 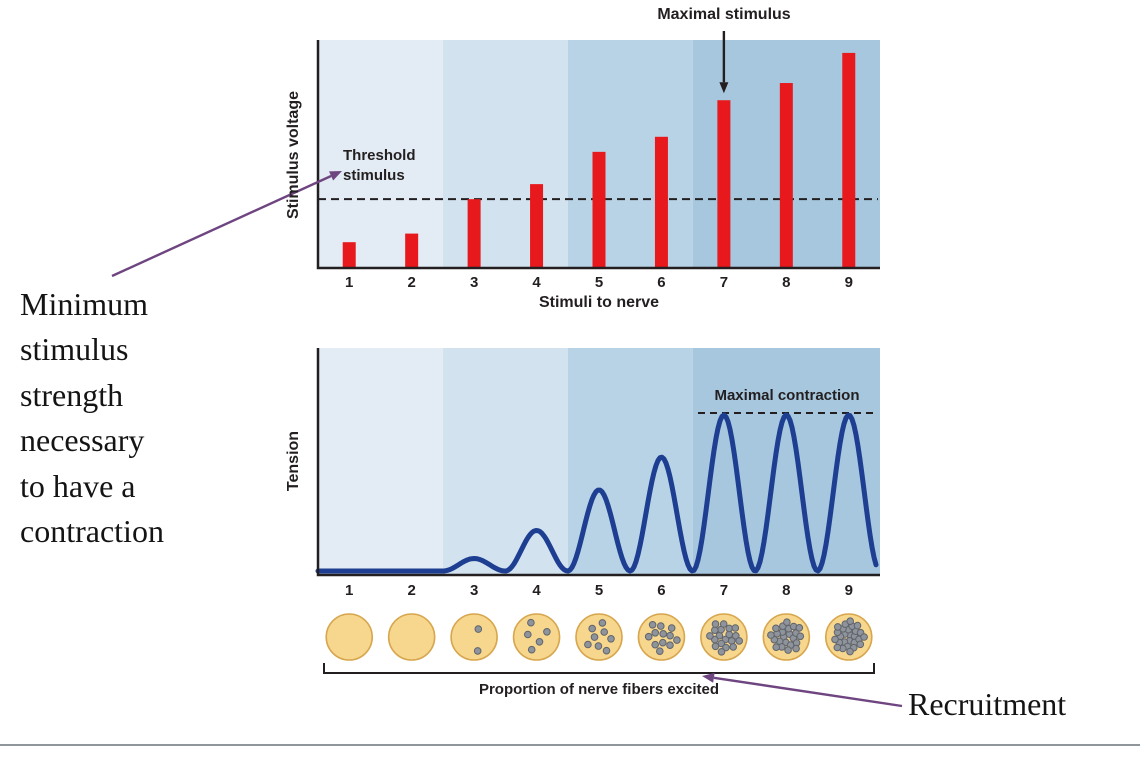 What do you see at coordinates (599, 302) in the screenshot?
I see `xlabel-stimuli-to-nerve: Stimuli to nerve` at bounding box center [599, 302].